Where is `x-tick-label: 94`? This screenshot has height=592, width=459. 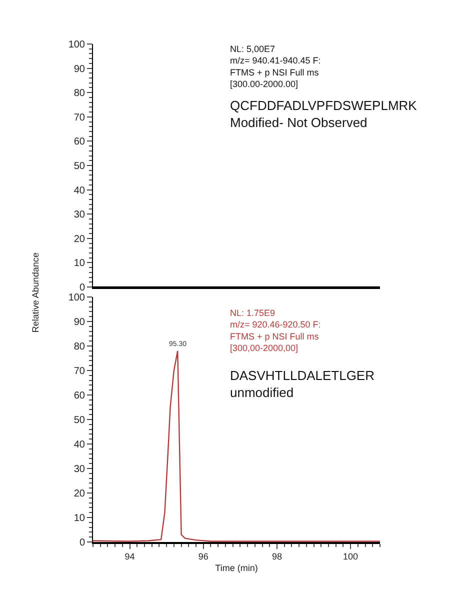 x-tick-label: 94 is located at coordinates (129, 557).